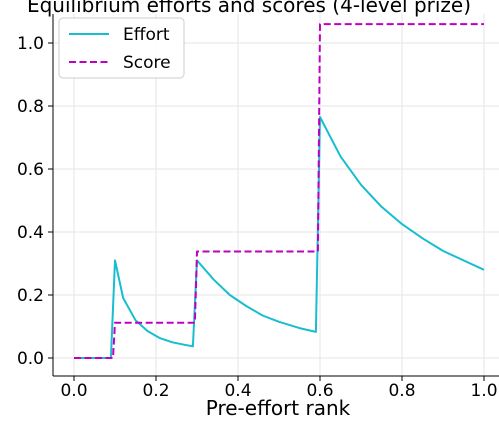  I want to click on legend: Effort Score, so click(121, 48).